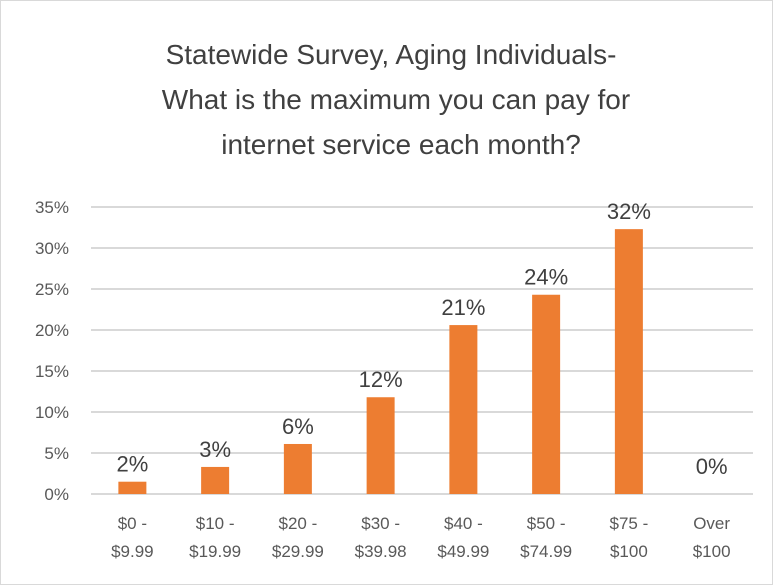  I want to click on data-label: 6%, so click(298, 426).